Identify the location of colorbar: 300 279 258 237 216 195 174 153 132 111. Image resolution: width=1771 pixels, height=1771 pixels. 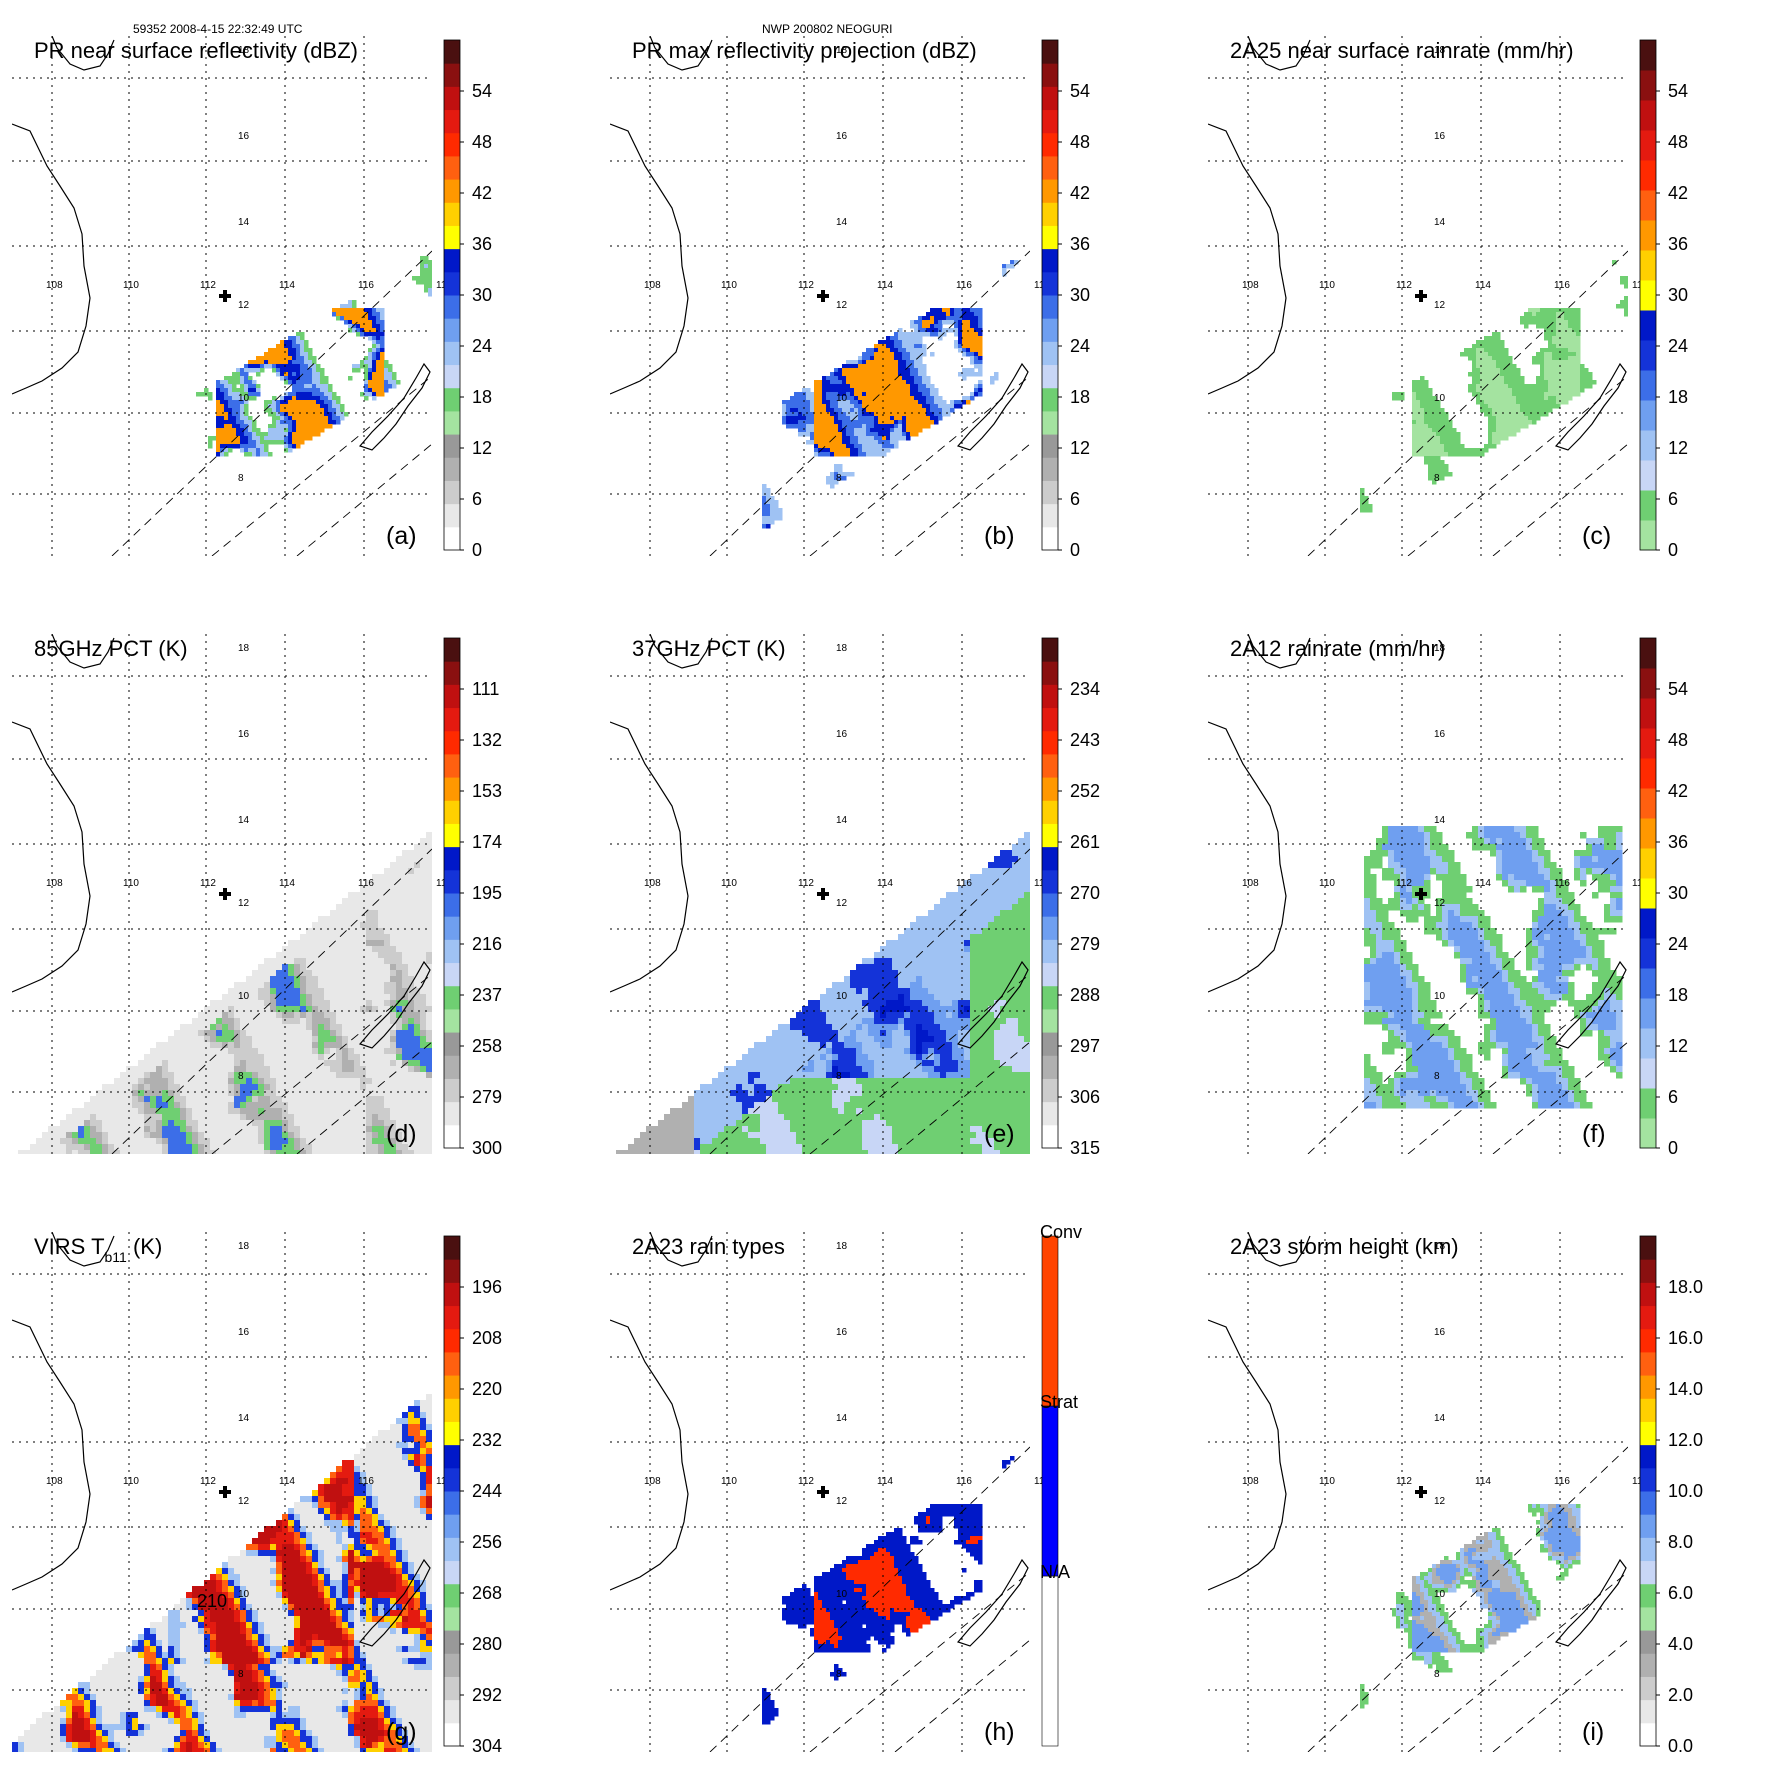
(472, 897).